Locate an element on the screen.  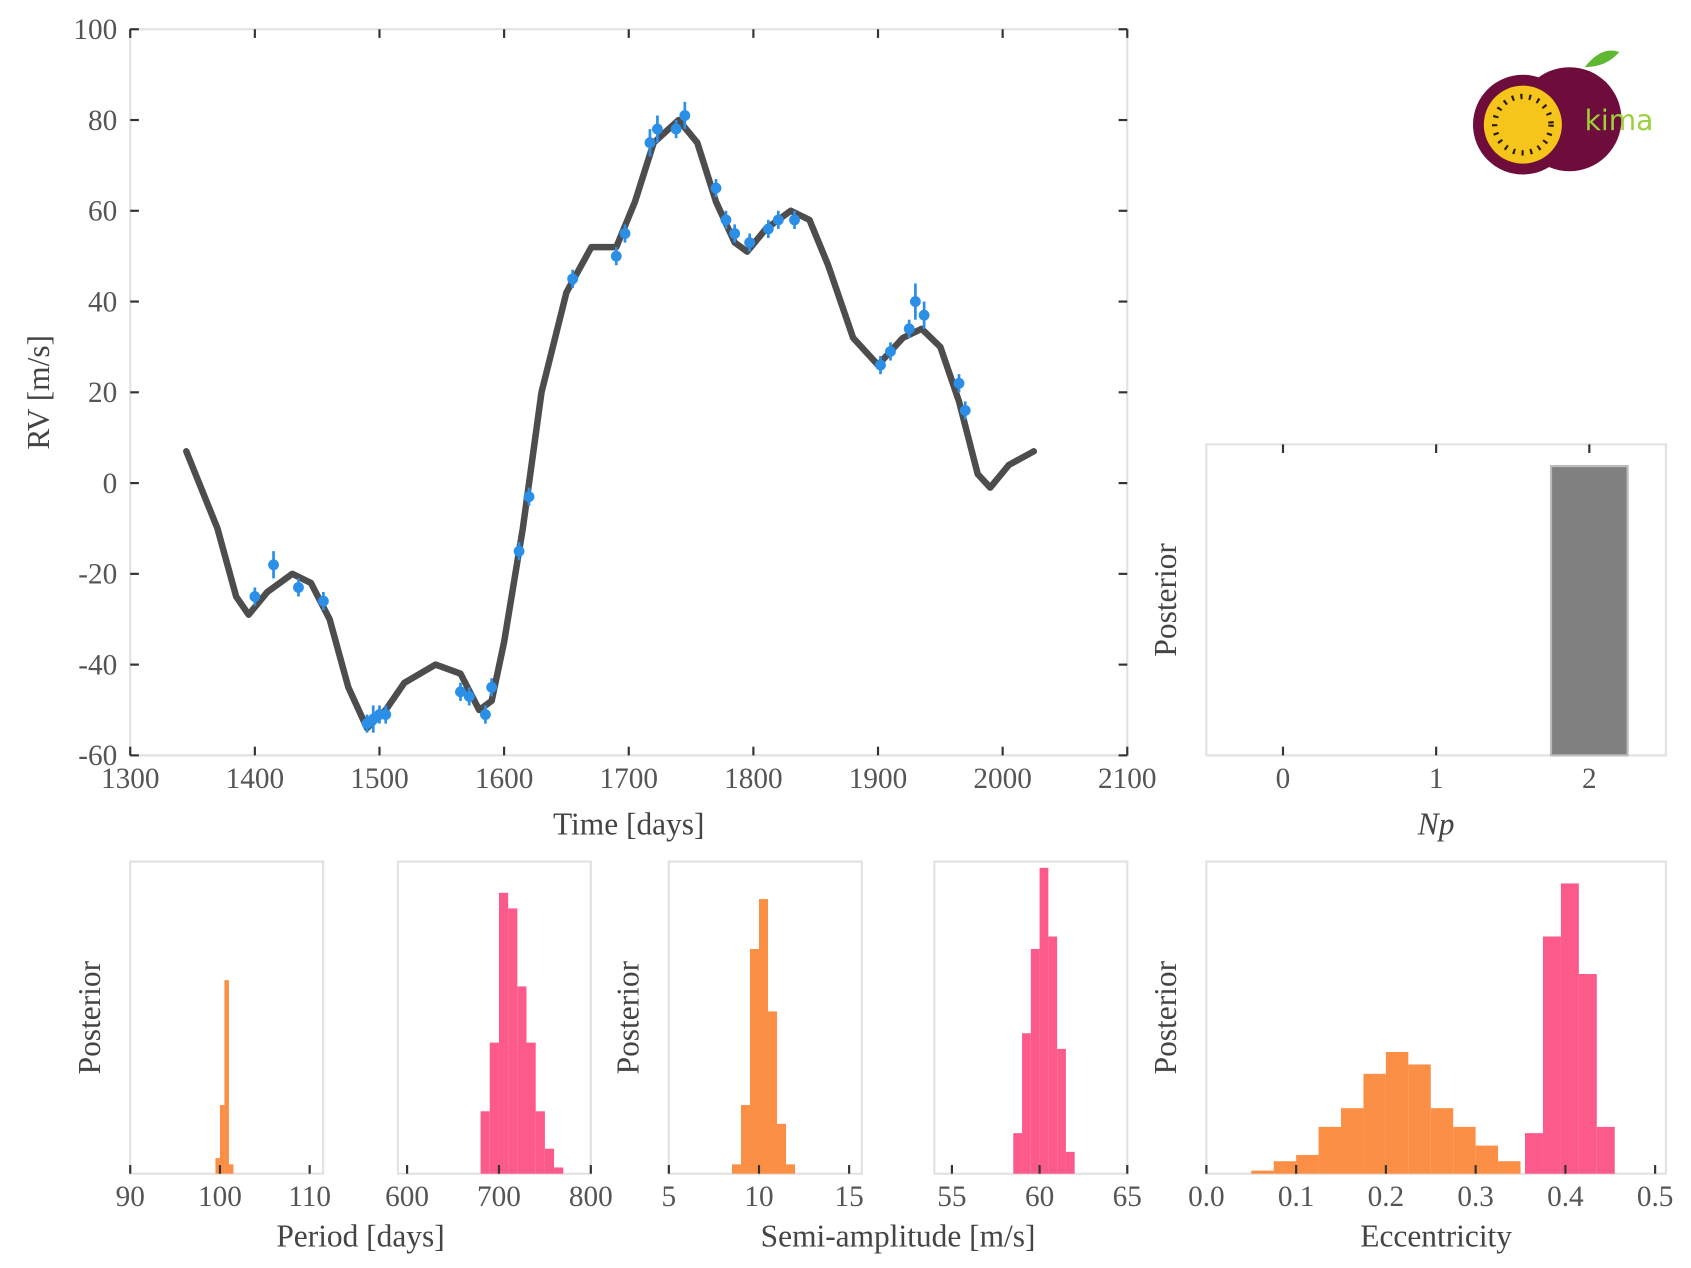
x-tick-label: 5 is located at coordinates (669, 1197).